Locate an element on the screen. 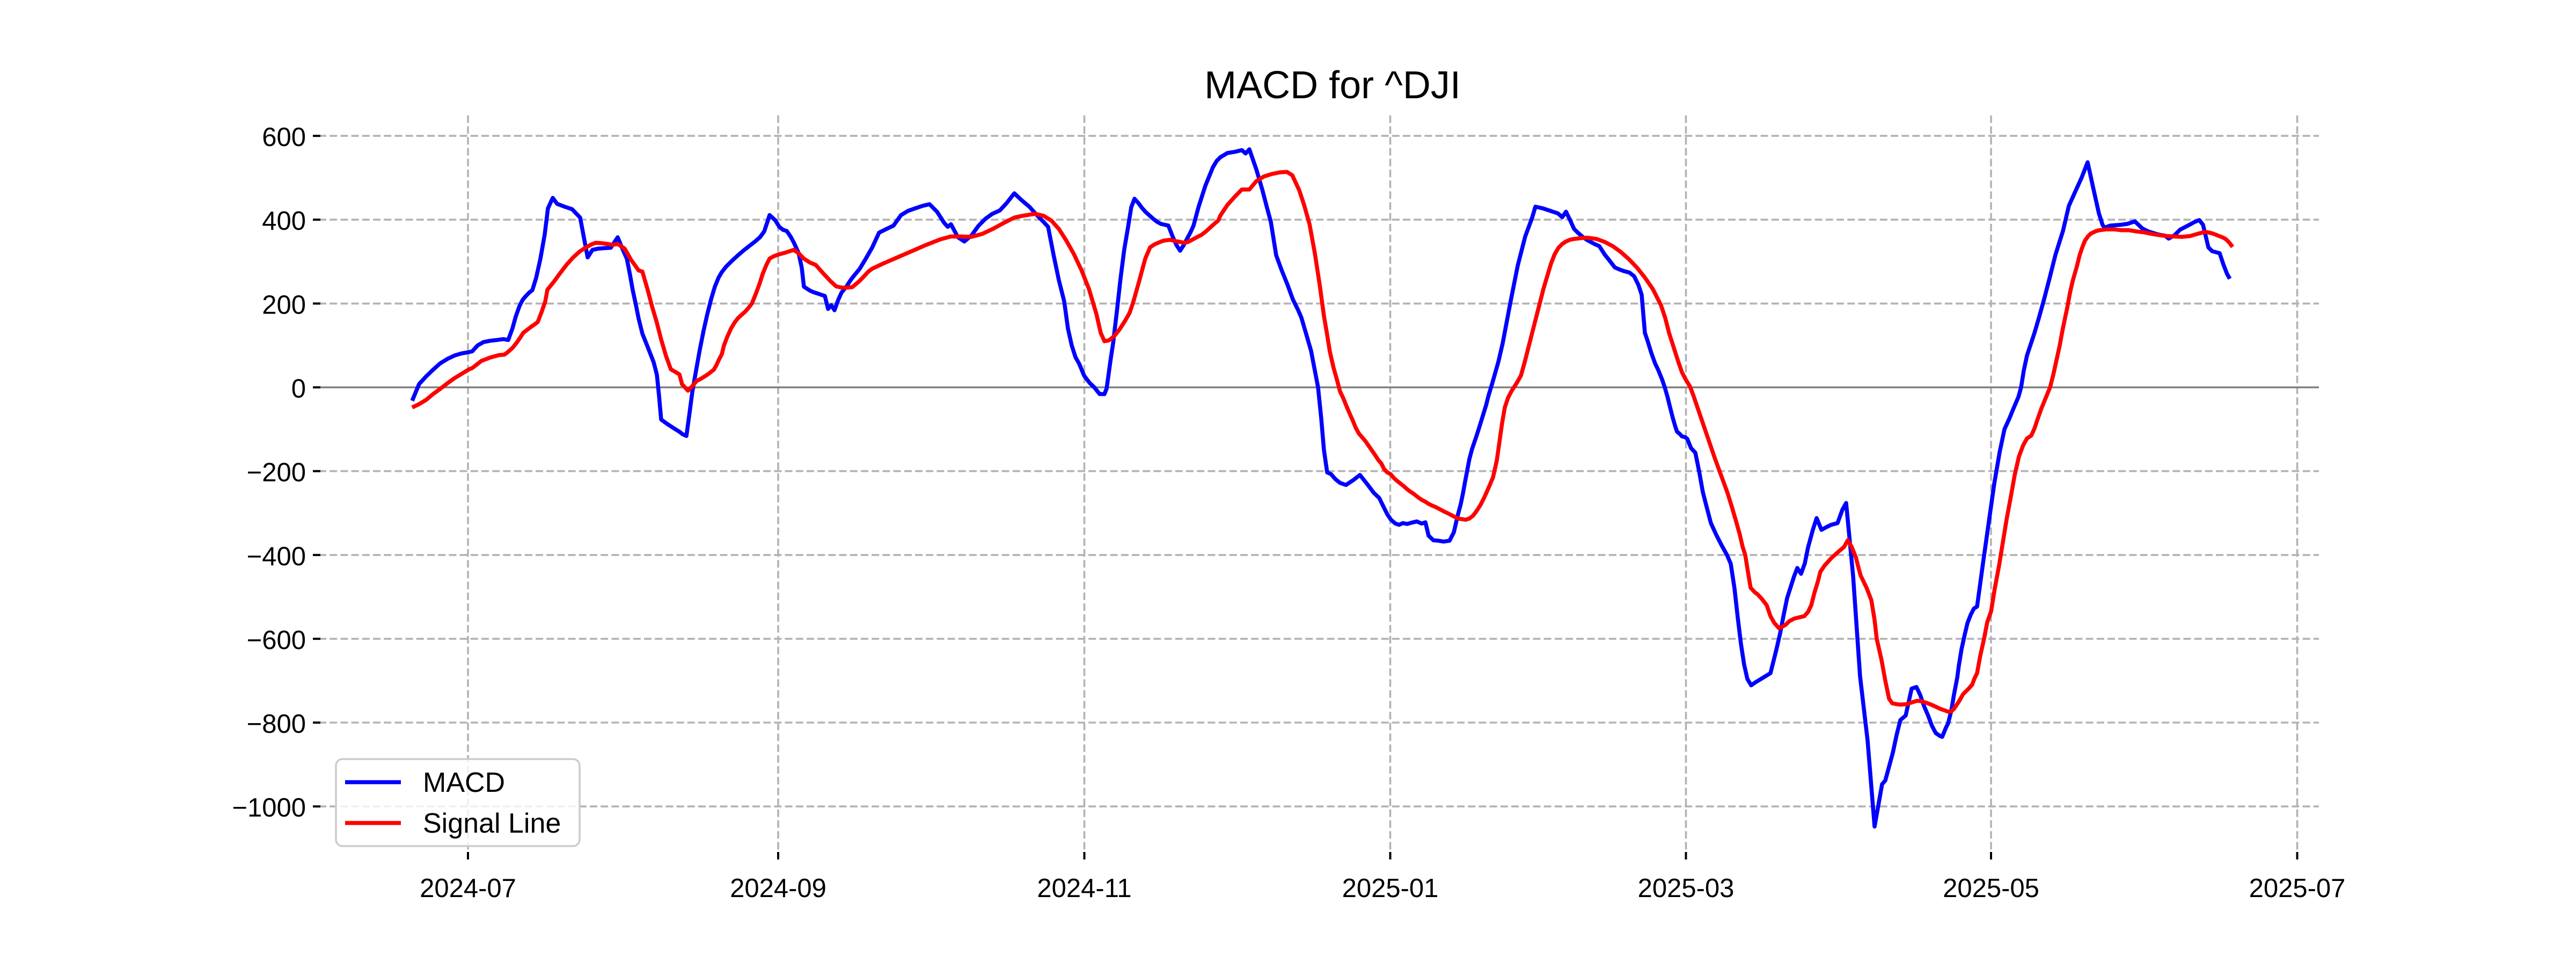 The image size is (2576, 969). svg-text: 600 is located at coordinates (284, 137).